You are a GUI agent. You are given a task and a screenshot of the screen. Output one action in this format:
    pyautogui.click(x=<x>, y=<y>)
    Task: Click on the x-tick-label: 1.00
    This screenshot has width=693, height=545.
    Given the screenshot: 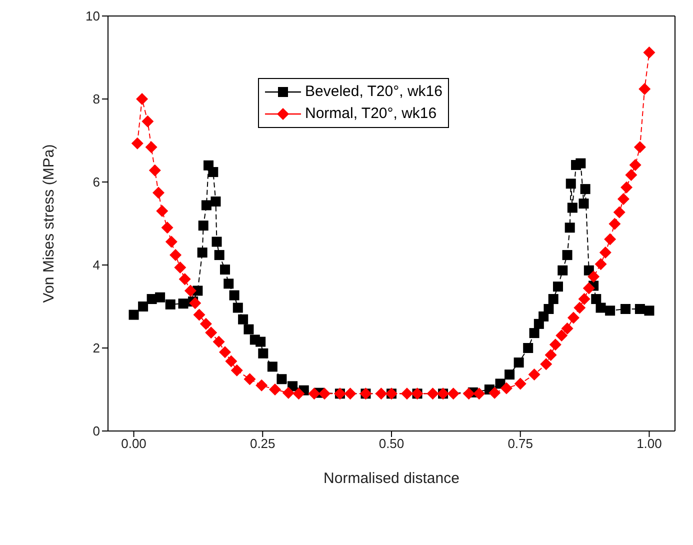 What is the action you would take?
    pyautogui.click(x=649, y=444)
    